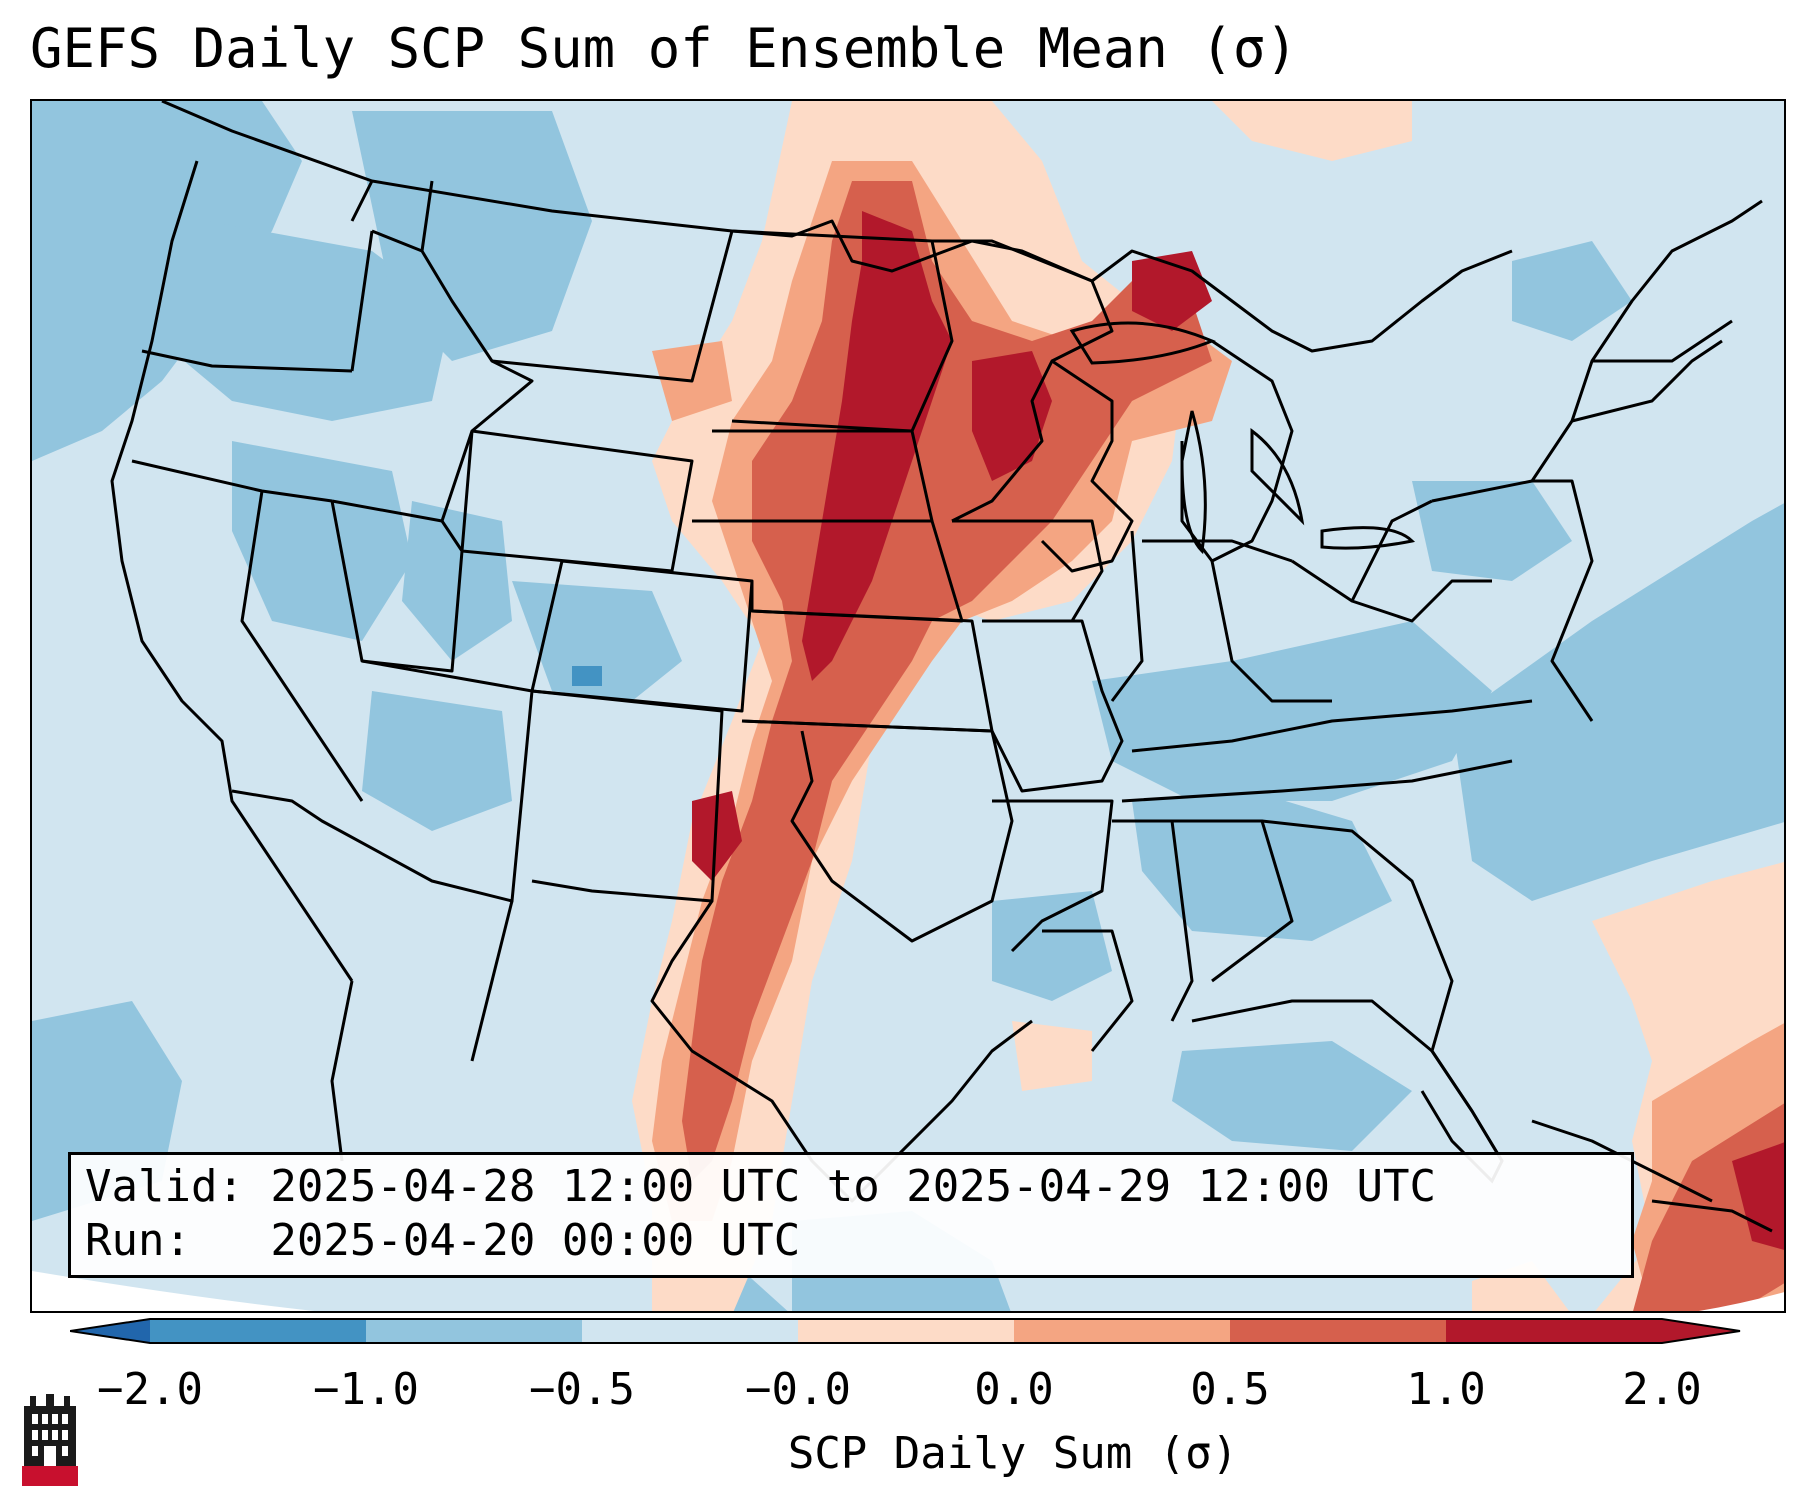 The width and height of the screenshot is (1803, 1506). I want to click on colorbar-tick: −0.0, so click(798, 1389).